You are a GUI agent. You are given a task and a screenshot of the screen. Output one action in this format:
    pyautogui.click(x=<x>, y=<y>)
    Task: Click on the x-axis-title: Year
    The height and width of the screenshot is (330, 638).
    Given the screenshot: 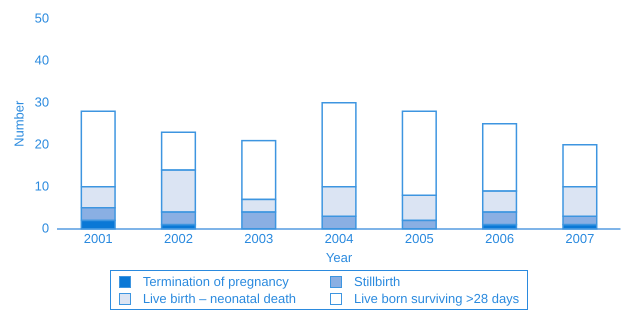 What is the action you would take?
    pyautogui.click(x=339, y=257)
    